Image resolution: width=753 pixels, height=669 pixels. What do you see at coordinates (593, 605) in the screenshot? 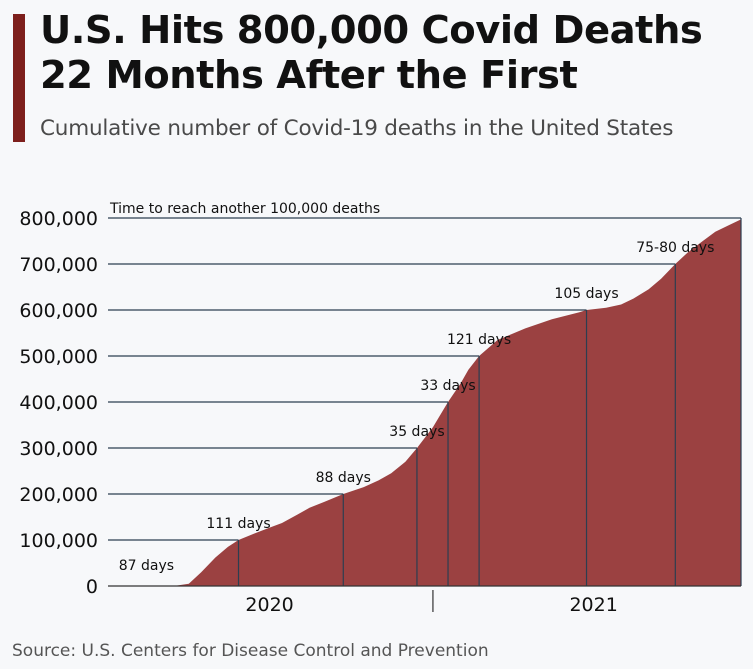
I see `x-tick-label-1: 2021` at bounding box center [593, 605].